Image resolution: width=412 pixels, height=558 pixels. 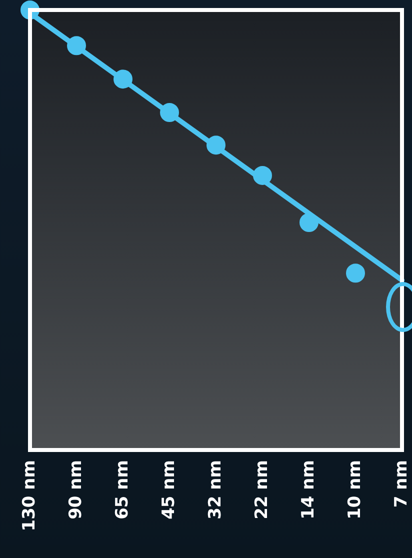 I want to click on x-tick-label: 10 nm, so click(x=354, y=490).